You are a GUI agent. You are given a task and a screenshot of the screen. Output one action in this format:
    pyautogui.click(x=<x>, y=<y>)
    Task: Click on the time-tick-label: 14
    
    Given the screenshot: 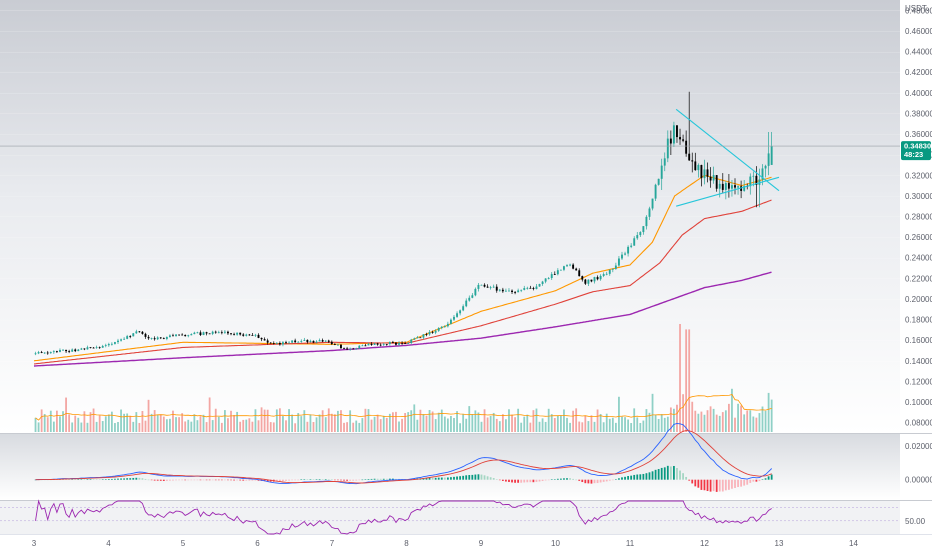 What is the action you would take?
    pyautogui.click(x=853, y=543)
    